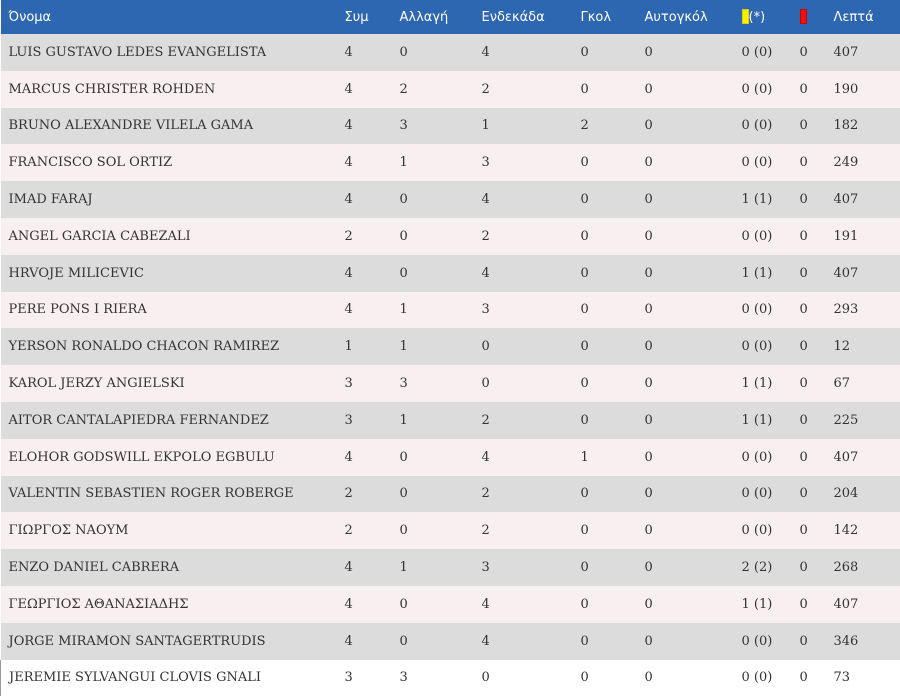 This screenshot has width=900, height=696. I want to click on cell-name: KAROL JERZY ANGIELSKI, so click(173, 383).